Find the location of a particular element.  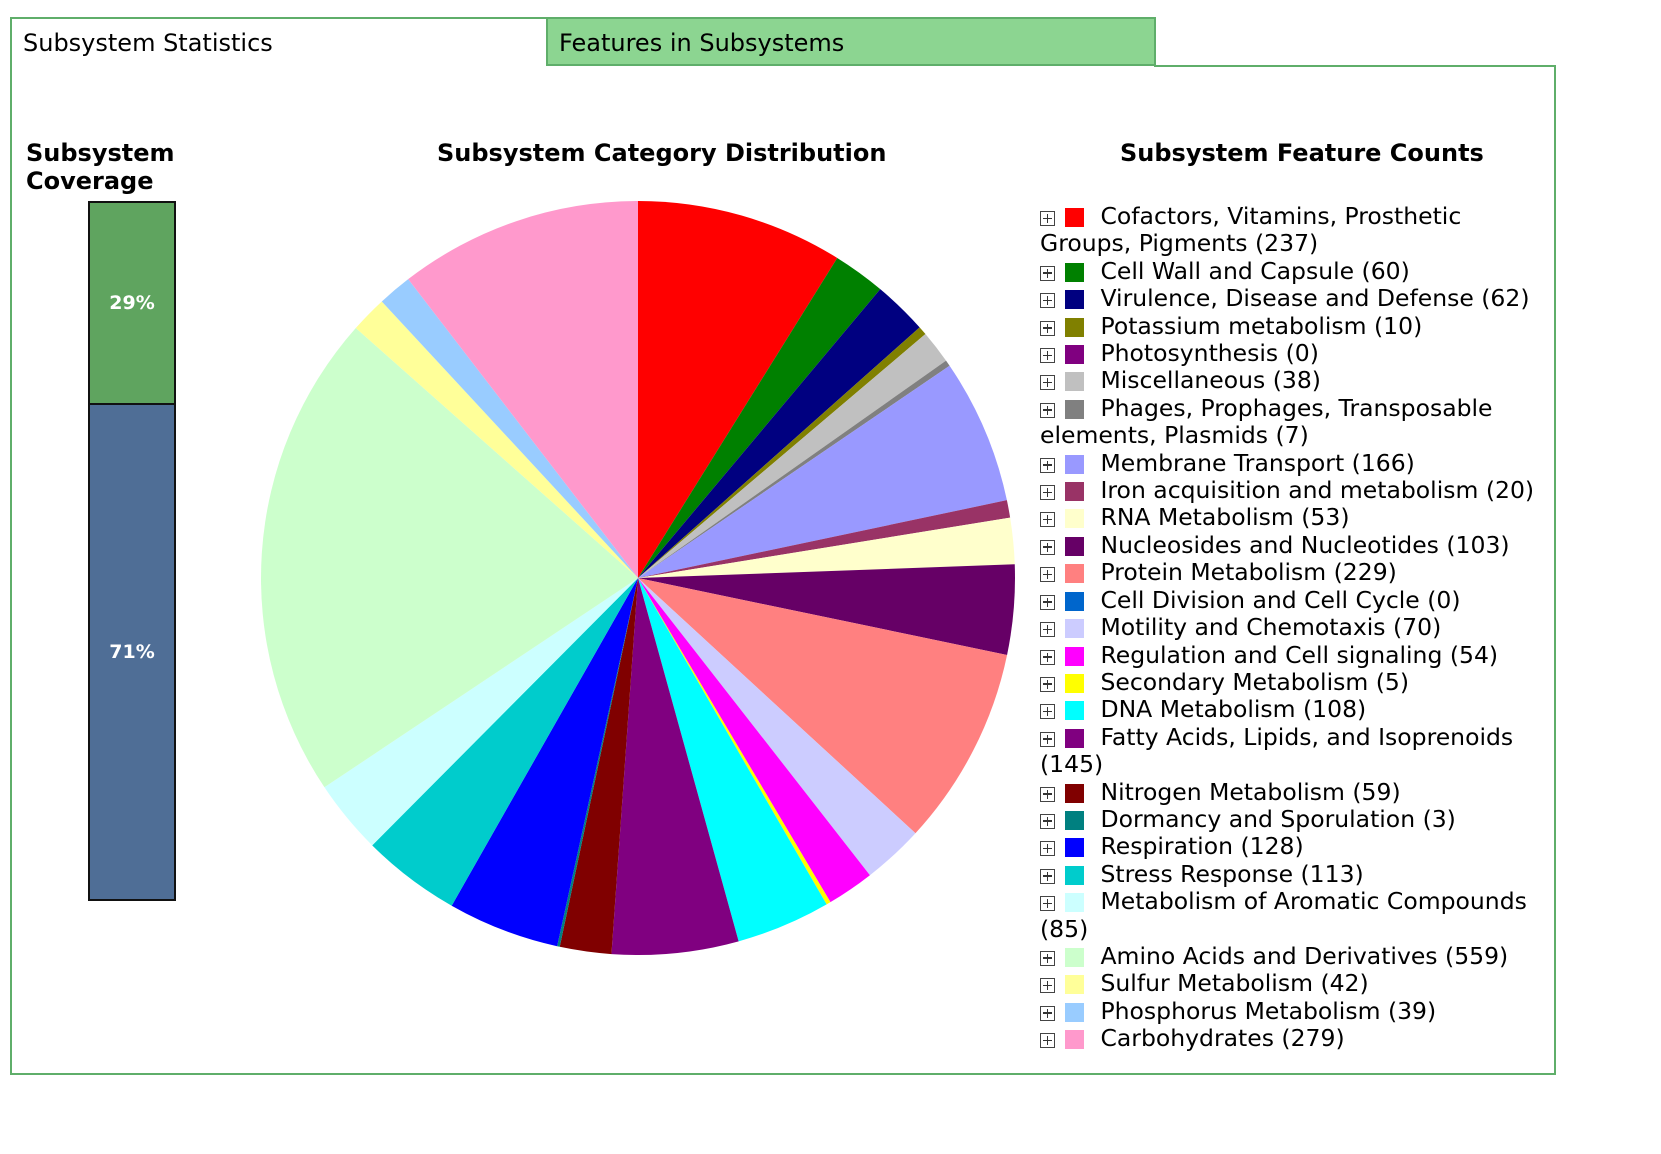

legend-count: (20) is located at coordinates (1510, 490).